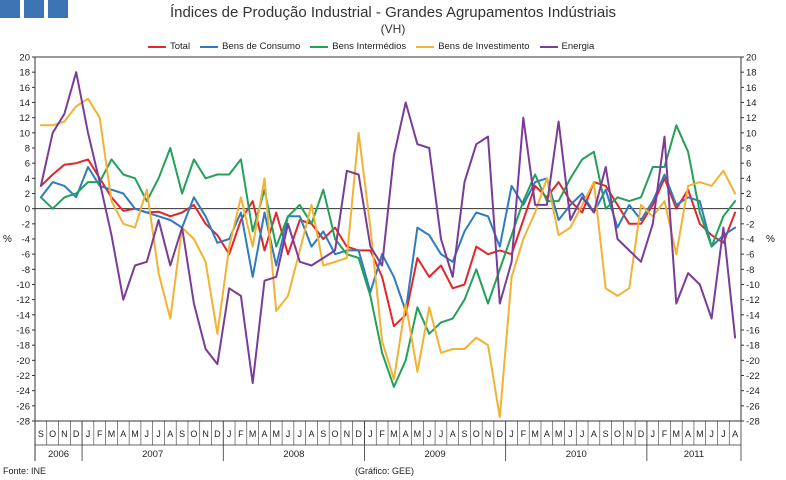 The height and width of the screenshot is (480, 786). Describe the element at coordinates (753, 346) in the screenshot. I see `y-tick-label-right: -18` at that location.